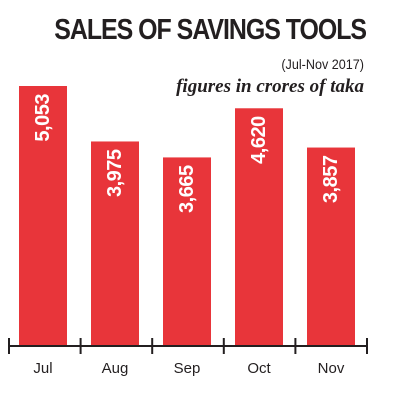 The image size is (400, 400). I want to click on bar-value-label: 4,620, so click(259, 140).